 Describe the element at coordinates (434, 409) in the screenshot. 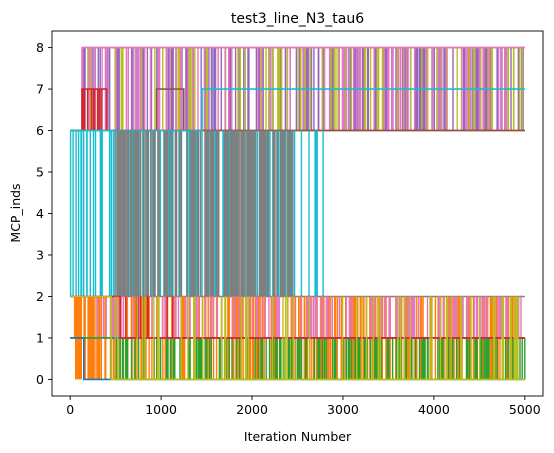

I see `x-tick-label: 4000` at that location.